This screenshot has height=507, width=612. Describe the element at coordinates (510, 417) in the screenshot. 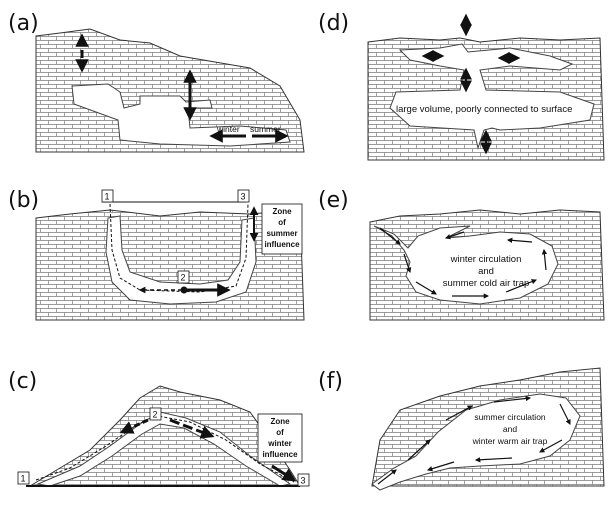

I see `panel-f-note-line-1: summer circulation` at that location.